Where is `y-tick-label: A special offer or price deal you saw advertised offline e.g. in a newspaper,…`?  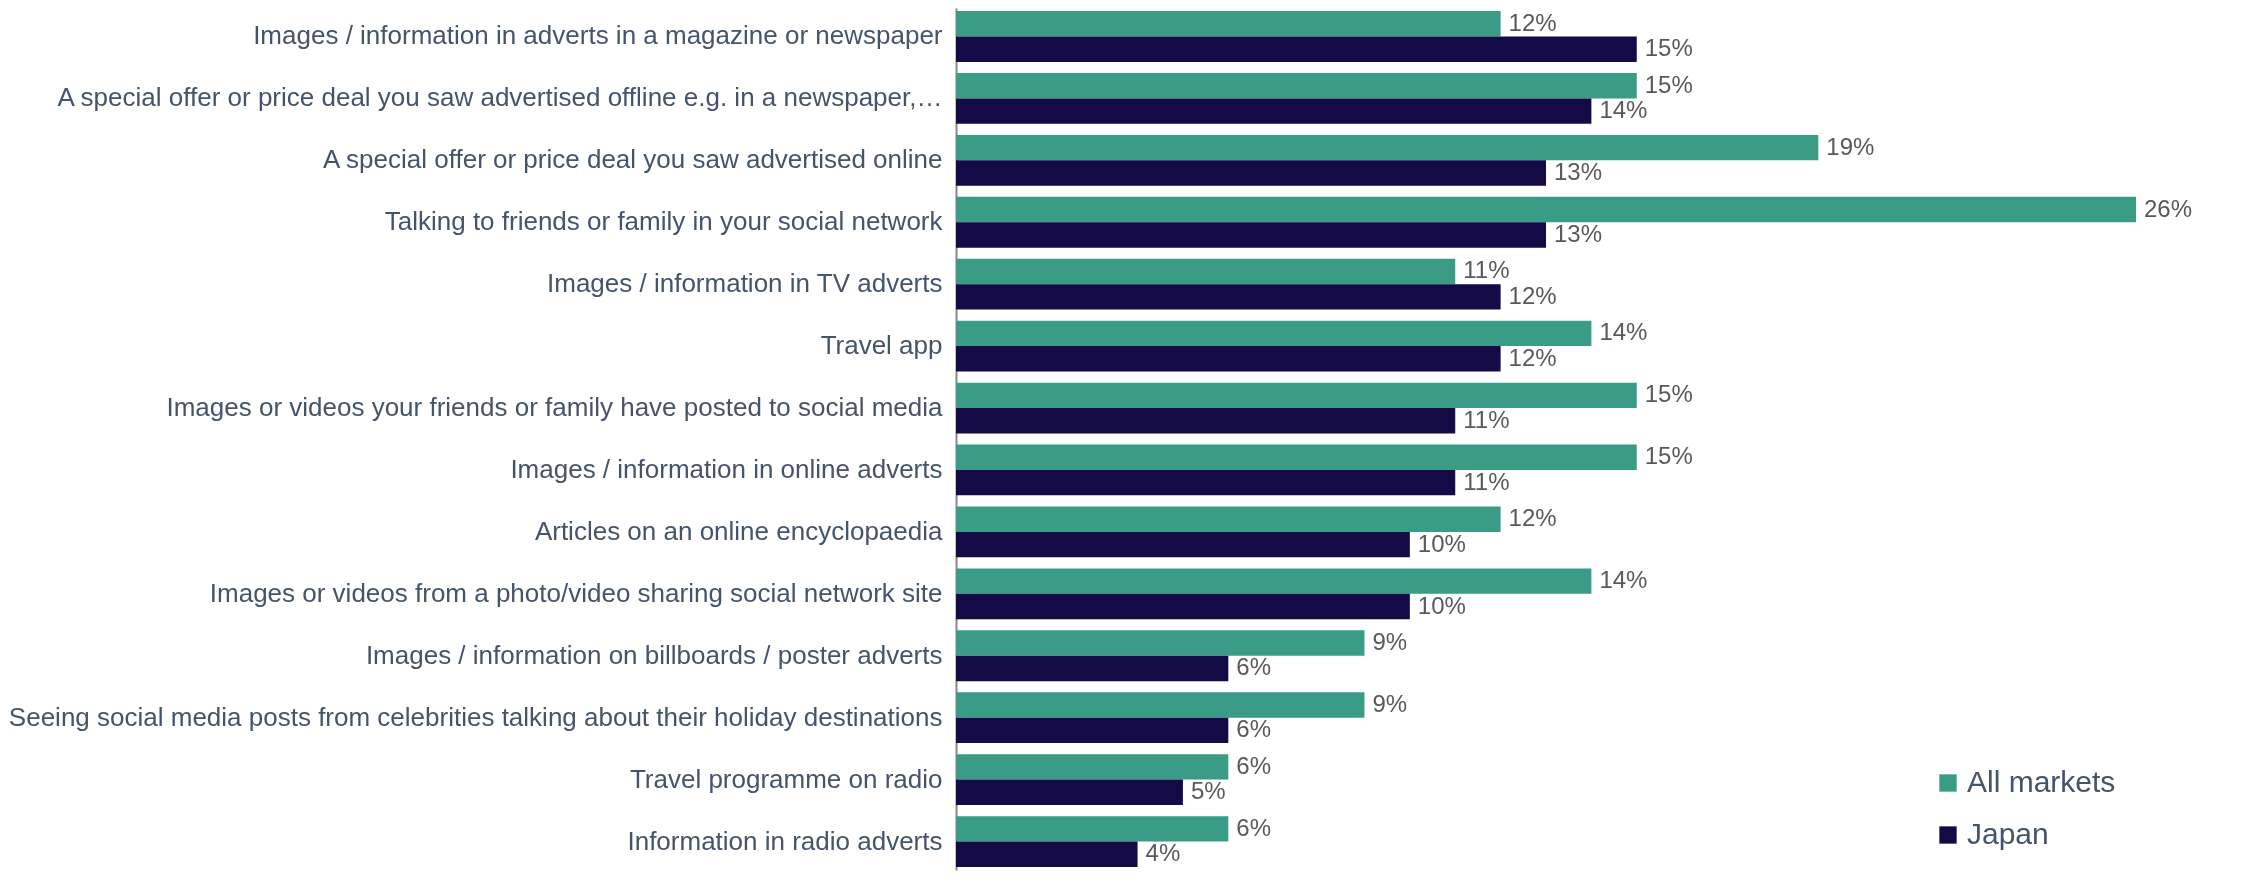 y-tick-label: A special offer or price deal you saw advertised offline e.g. in a newspaper,… is located at coordinates (500, 97).